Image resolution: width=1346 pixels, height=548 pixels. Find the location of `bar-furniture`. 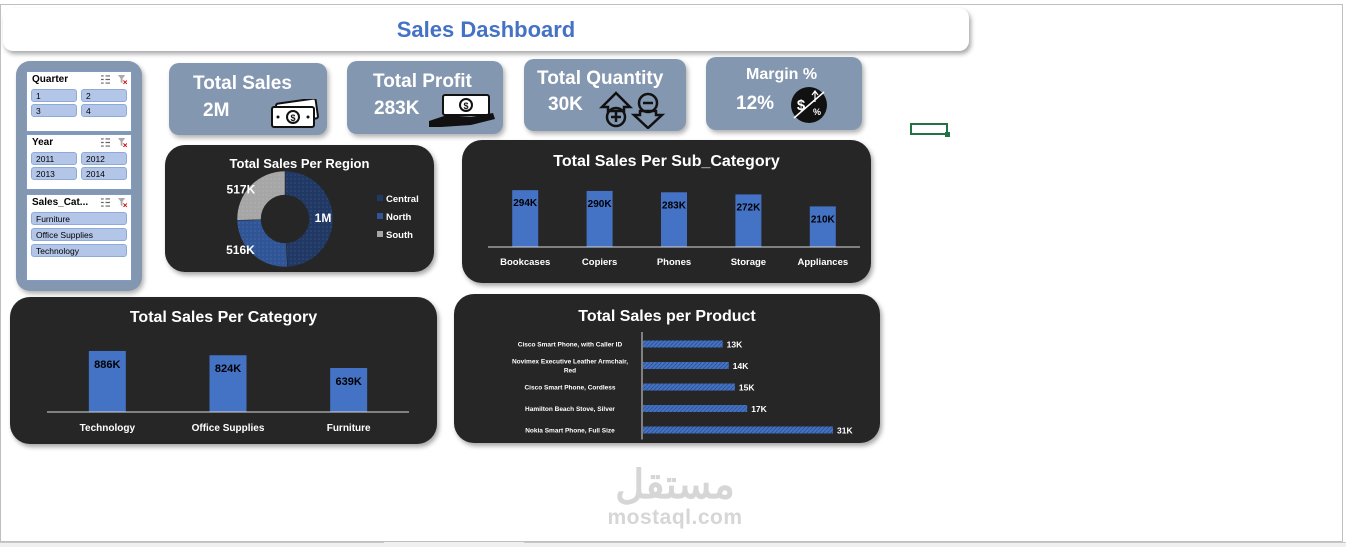

bar-furniture is located at coordinates (349, 389).